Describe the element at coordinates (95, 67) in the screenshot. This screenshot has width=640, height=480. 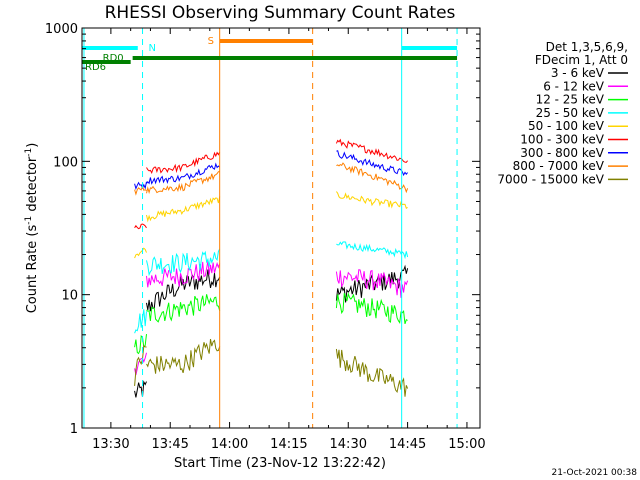
I see `rd6-label: RD6` at that location.